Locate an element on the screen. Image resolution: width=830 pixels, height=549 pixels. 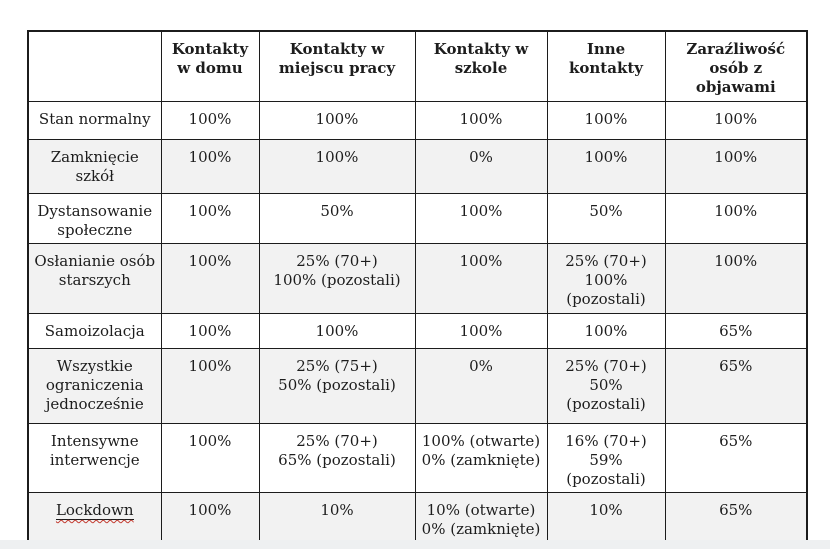
row-label: Osłanianie osób starszych is located at coordinates (94, 278).